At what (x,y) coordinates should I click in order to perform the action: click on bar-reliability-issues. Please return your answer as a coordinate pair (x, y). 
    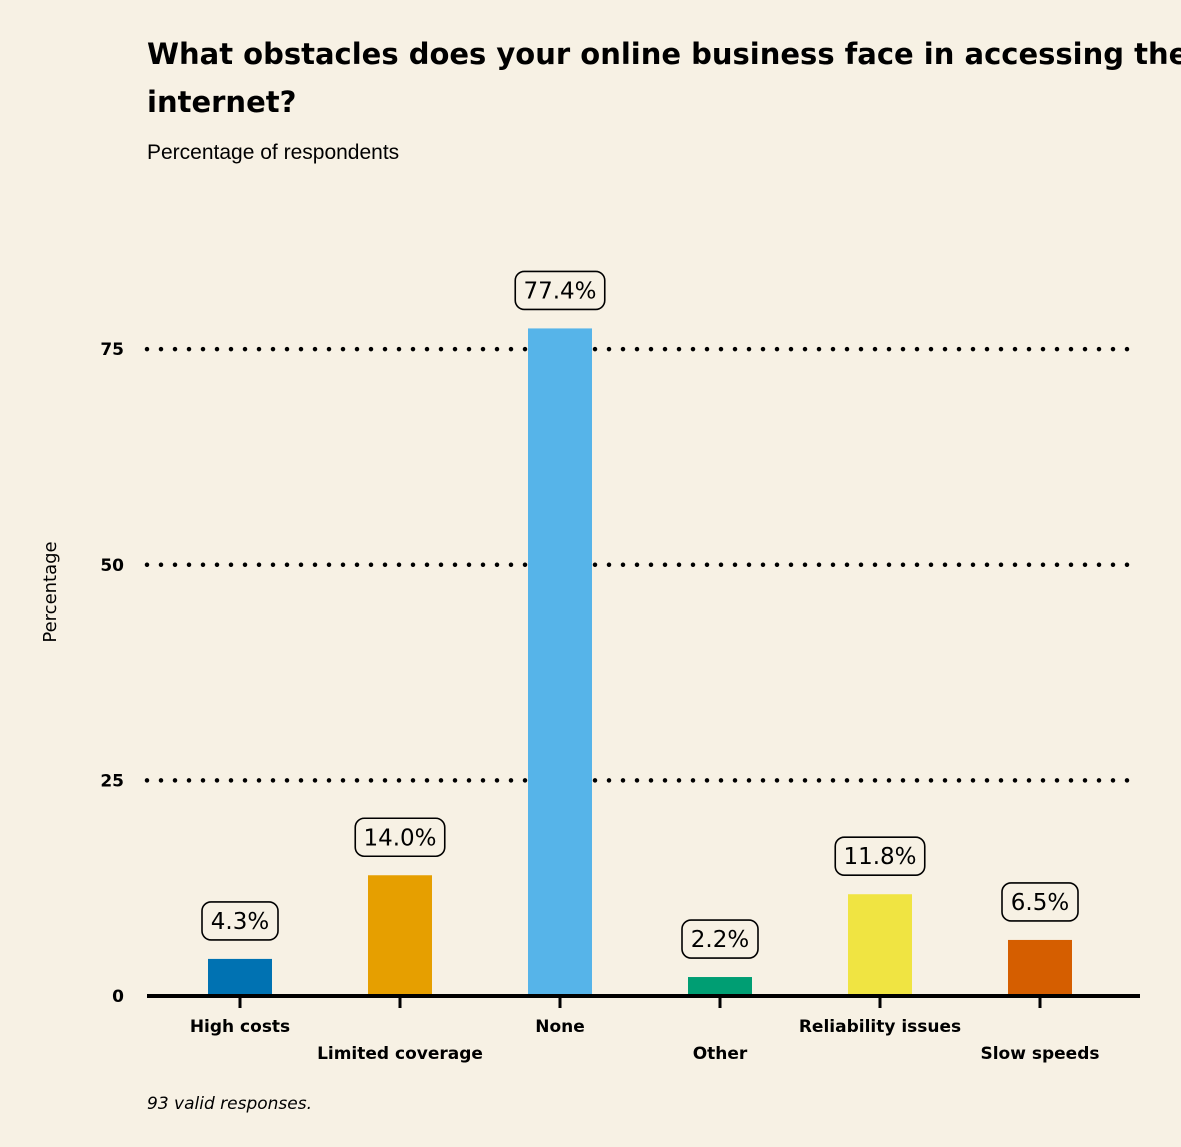
    Looking at the image, I should click on (880, 945).